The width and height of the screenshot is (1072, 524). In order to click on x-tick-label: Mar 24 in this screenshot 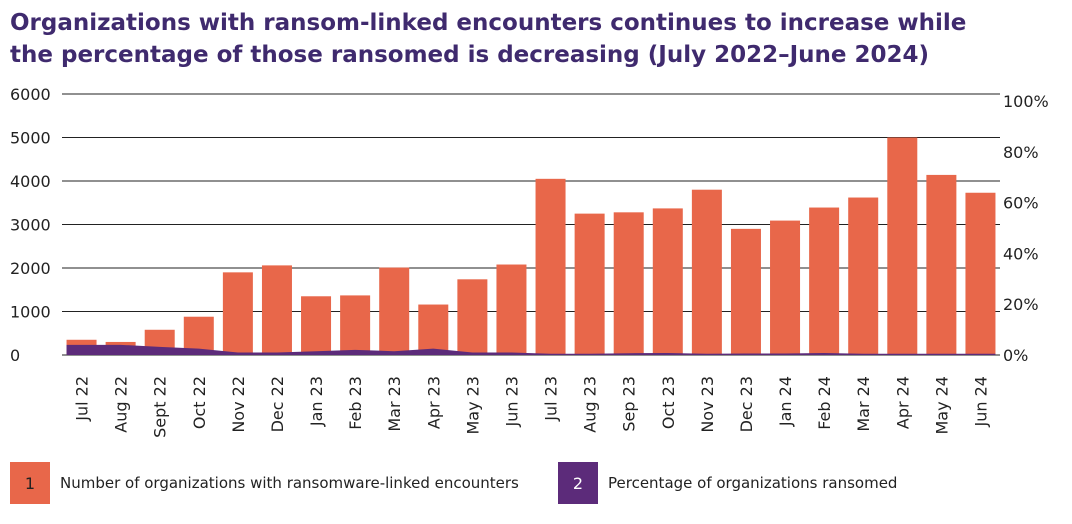, I will do `click(863, 404)`.